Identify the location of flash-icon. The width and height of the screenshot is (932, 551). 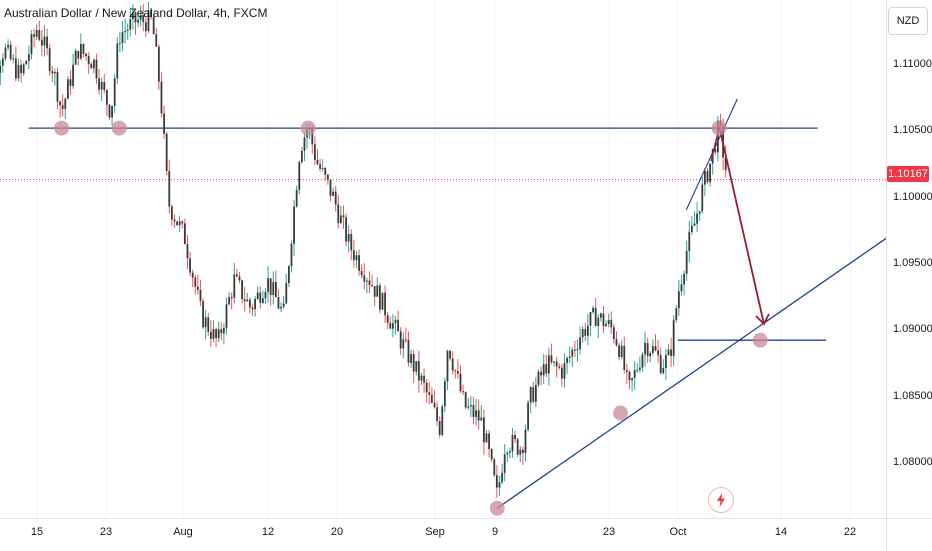
(721, 500).